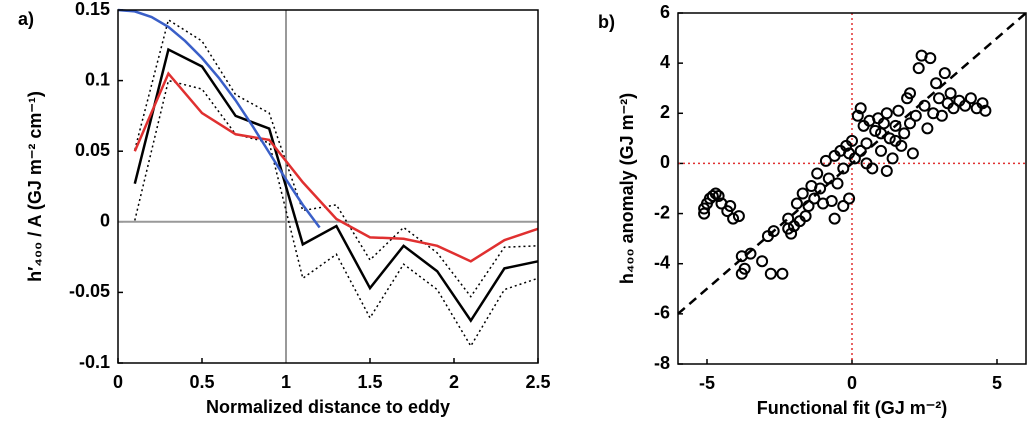 The height and width of the screenshot is (426, 1027). What do you see at coordinates (92, 9) in the screenshot?
I see `y-tick-label: 0.15` at bounding box center [92, 9].